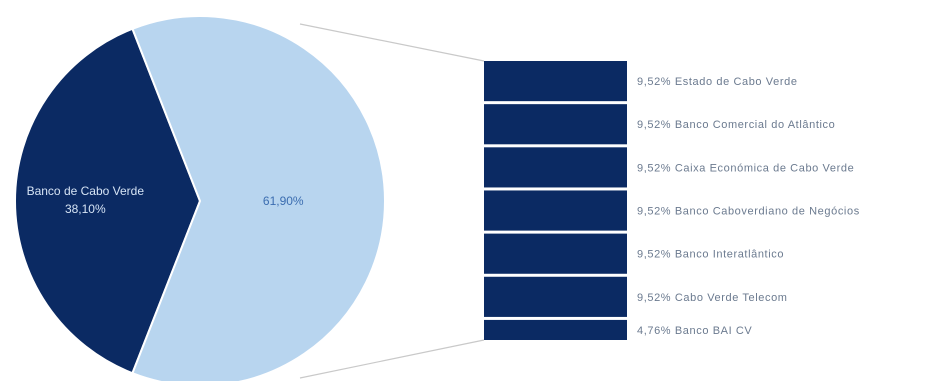 This screenshot has height=381, width=944. Describe the element at coordinates (165, 200) in the screenshot. I see `pie-labels: Banco de Cabo Verde 38,10% 61,90%` at that location.